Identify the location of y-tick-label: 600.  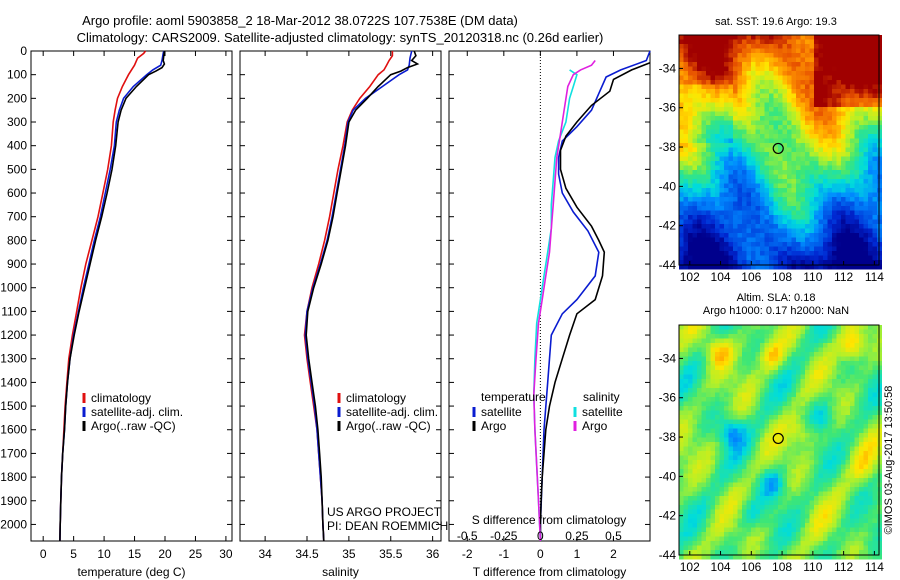
(17, 193).